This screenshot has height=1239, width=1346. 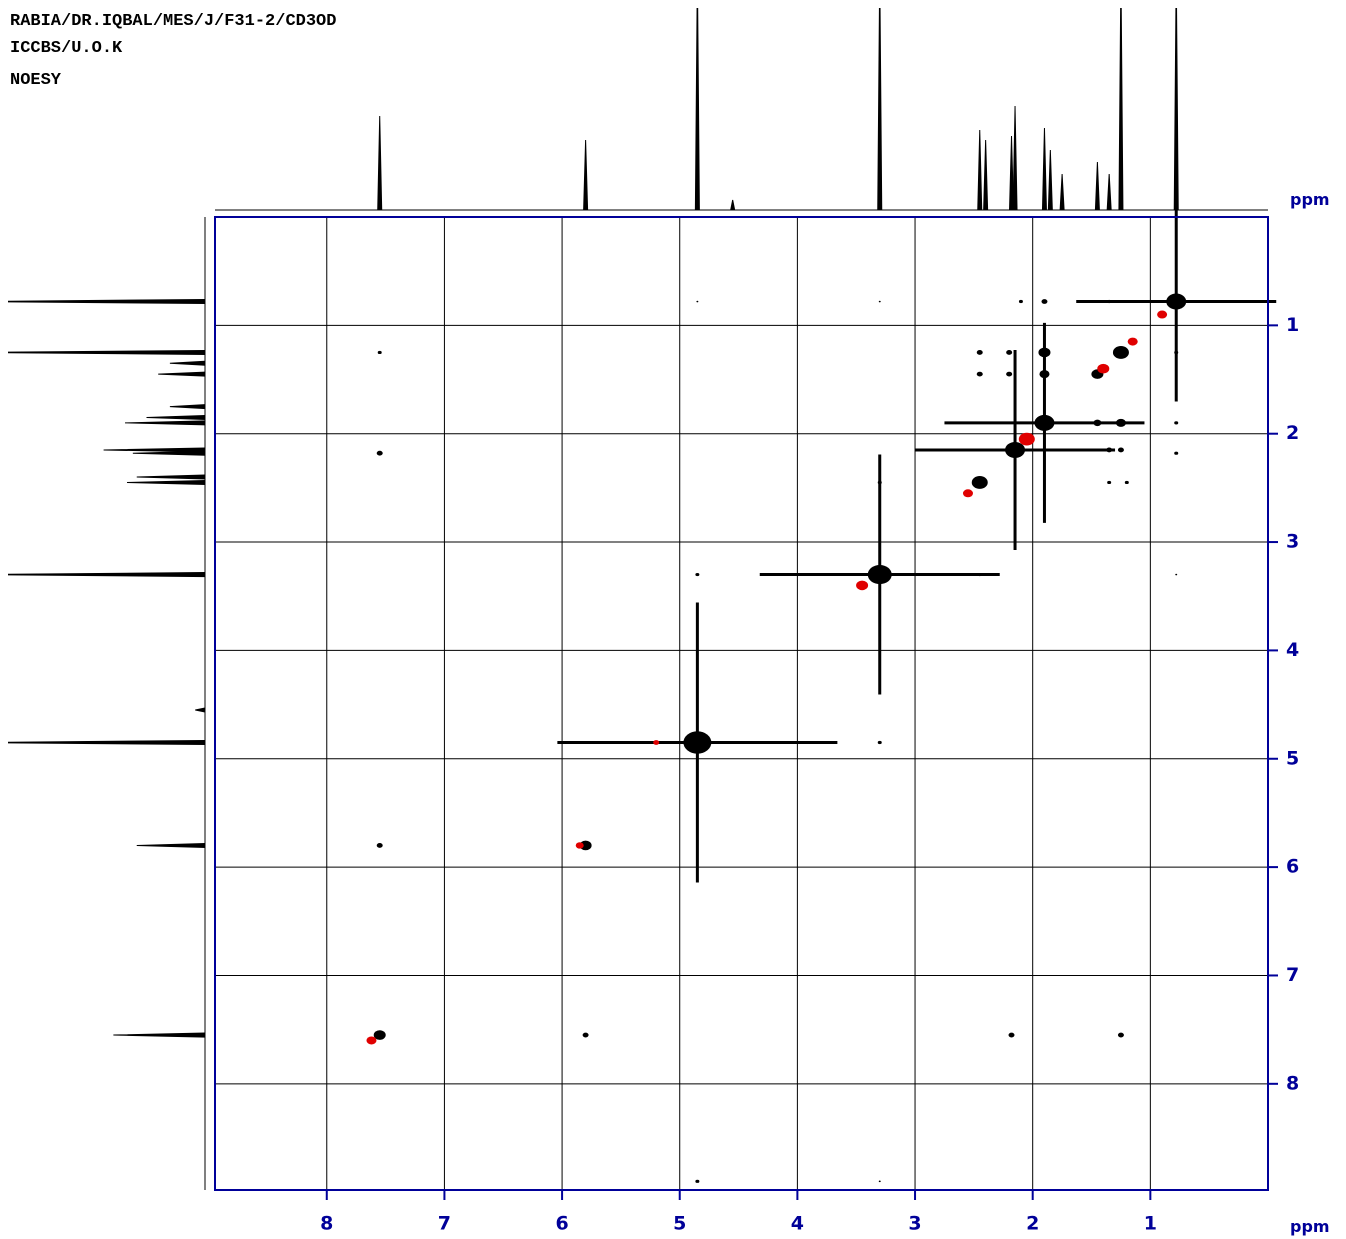 I want to click on subtitle: ICCBS/U.O.K, so click(x=66, y=48).